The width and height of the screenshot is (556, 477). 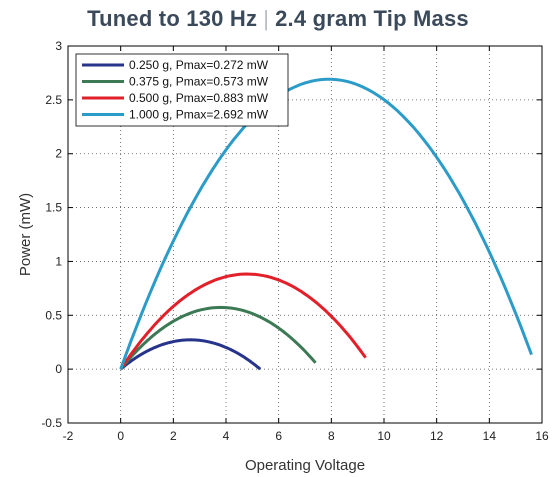 I want to click on x-tick-label: 4, so click(x=226, y=436).